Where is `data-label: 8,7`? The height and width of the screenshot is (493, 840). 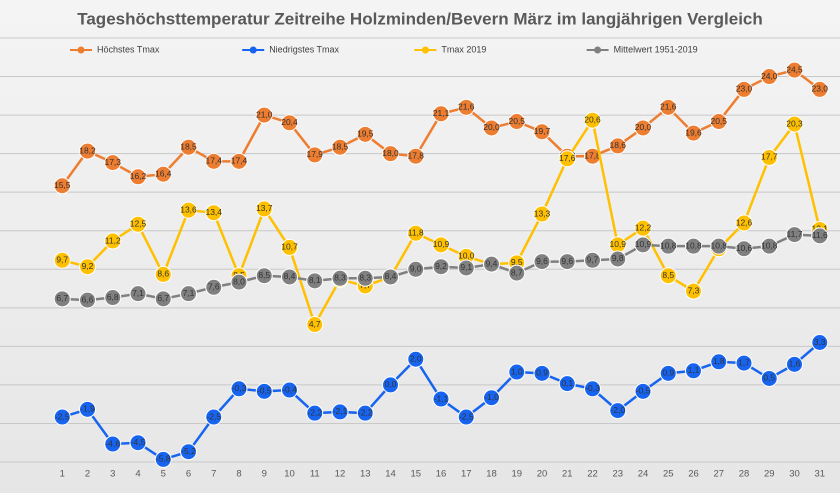 data-label: 8,7 is located at coordinates (517, 272).